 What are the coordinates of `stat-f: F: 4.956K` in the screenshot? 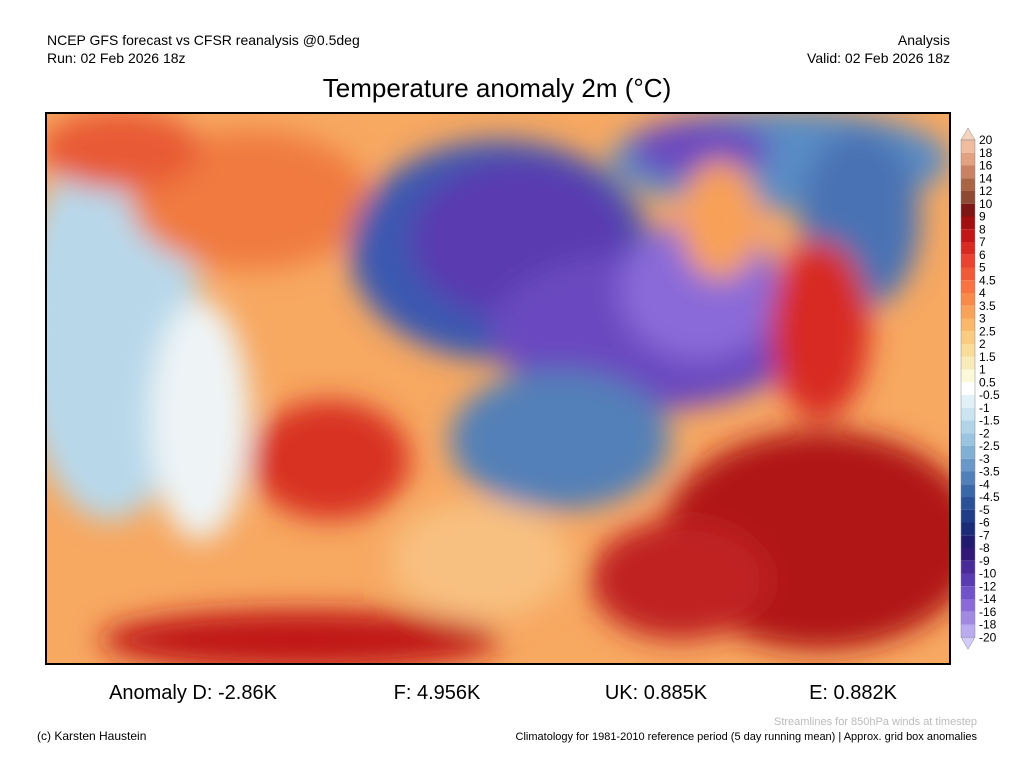 It's located at (437, 693).